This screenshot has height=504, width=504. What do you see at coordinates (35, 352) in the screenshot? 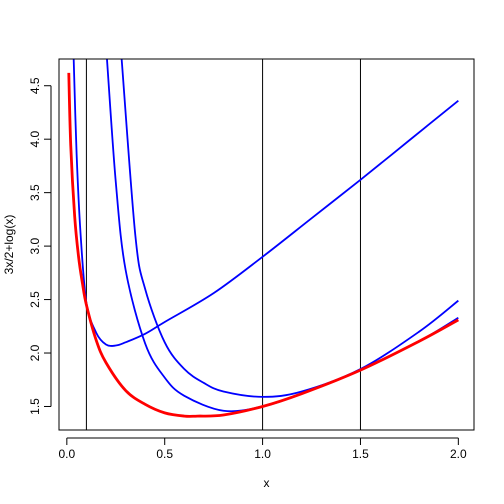
I see `y-tick-label-2: 2.0` at bounding box center [35, 352].